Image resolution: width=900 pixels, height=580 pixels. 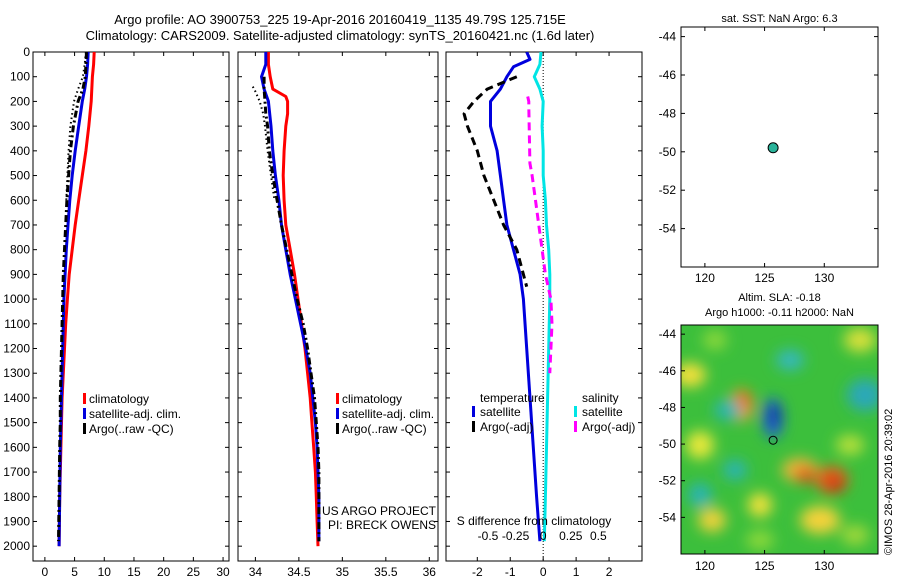 I want to click on depth-tick-label: 800, so click(x=20, y=250).